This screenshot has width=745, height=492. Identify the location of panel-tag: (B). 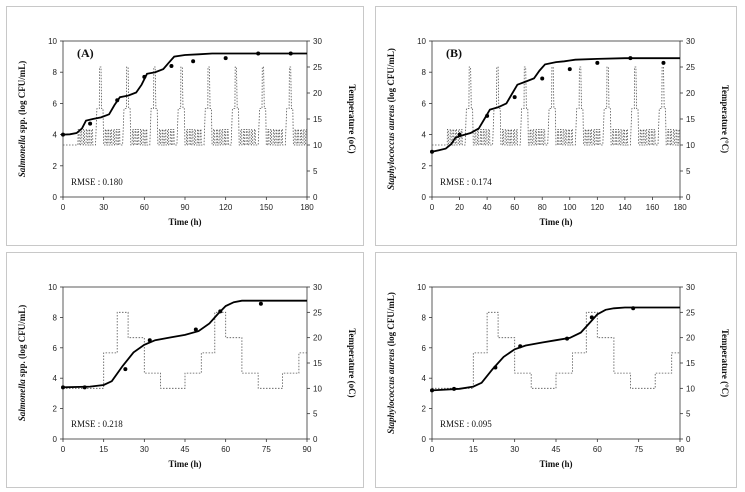
(454, 53).